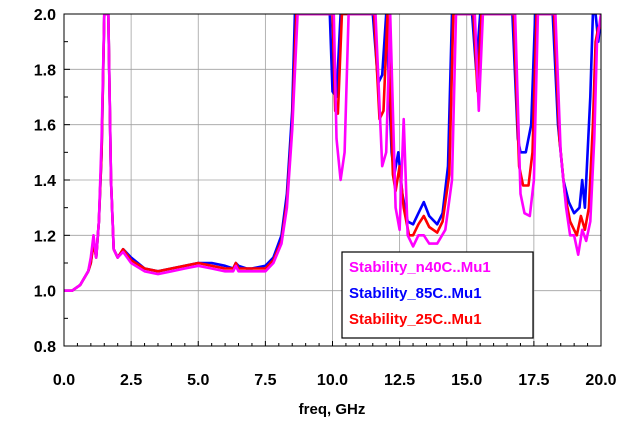  I want to click on y-tick-label: 0.8, so click(45, 347).